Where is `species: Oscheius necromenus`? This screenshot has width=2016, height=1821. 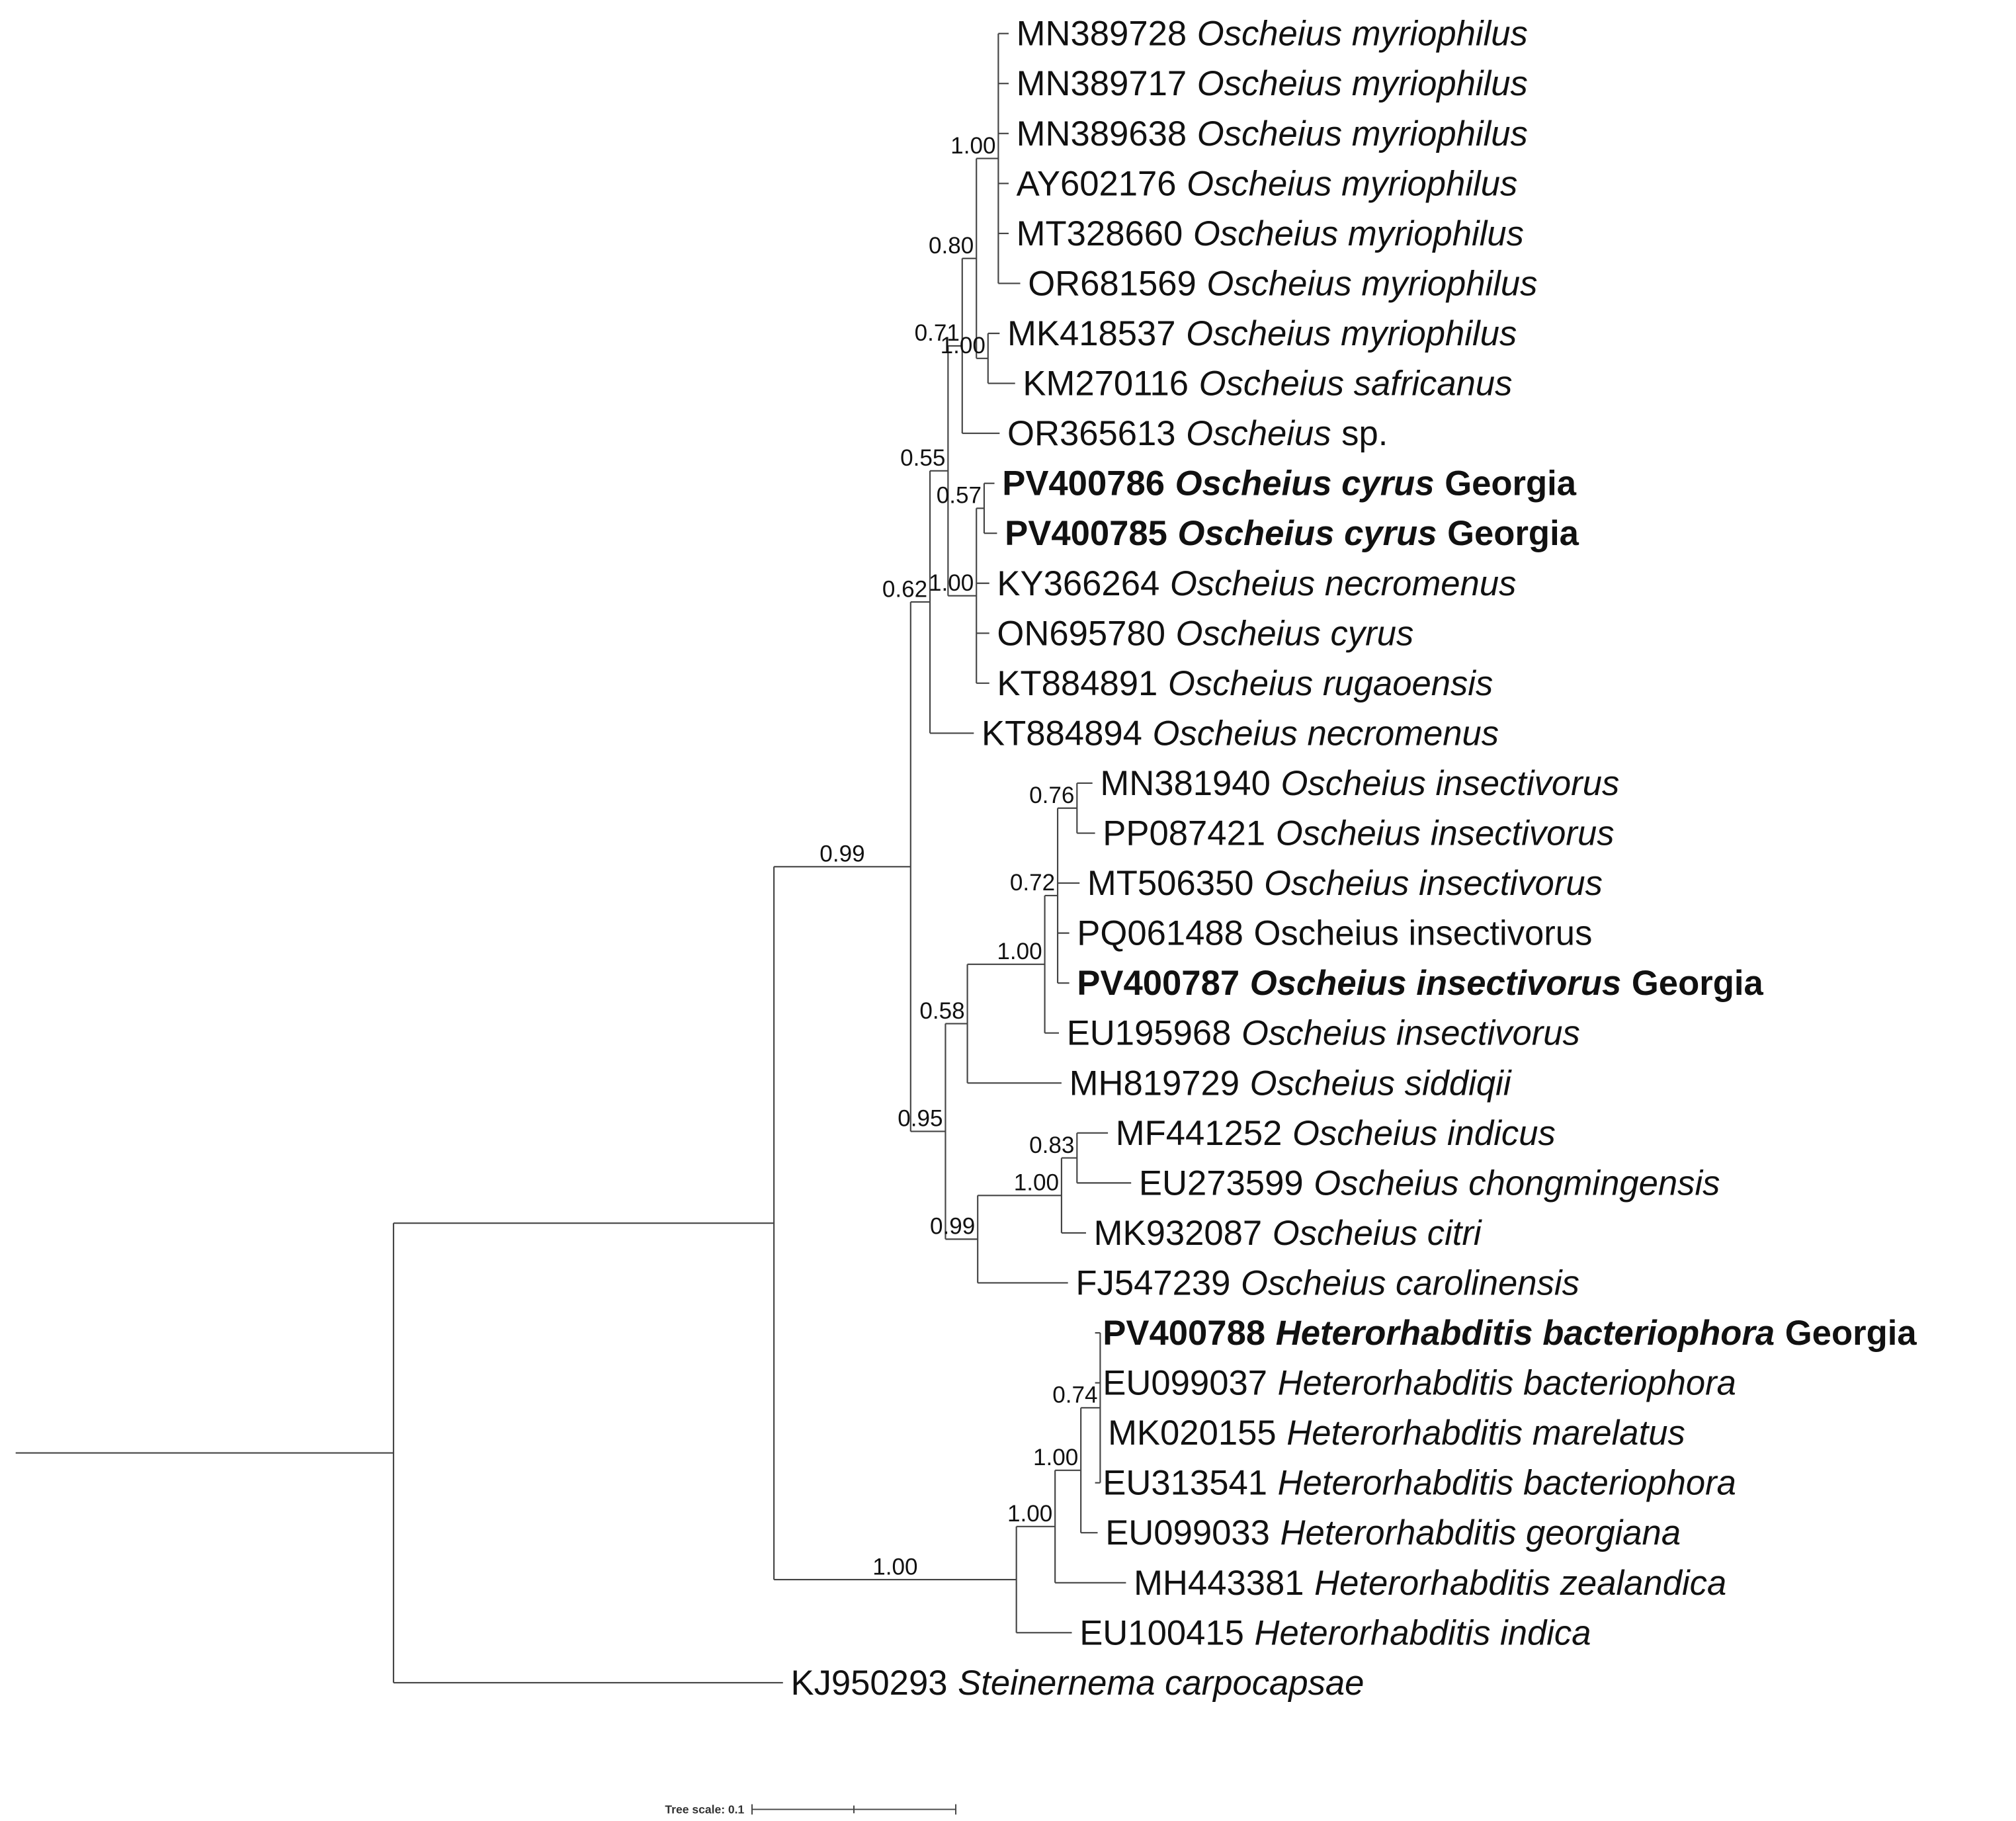
species: Oscheius necromenus is located at coordinates (1343, 583).